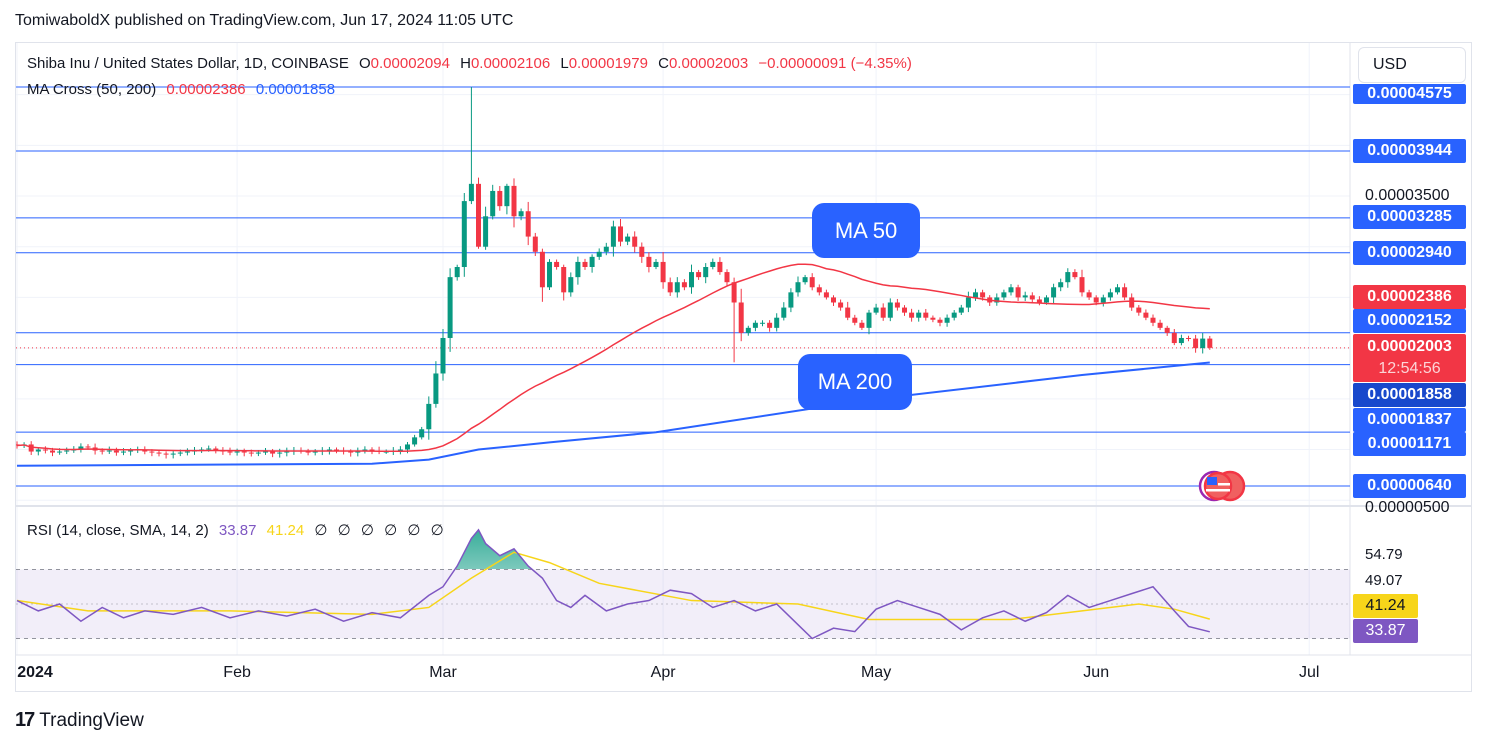 The image size is (1488, 746). What do you see at coordinates (683, 604) in the screenshot?
I see `rsi-band` at bounding box center [683, 604].